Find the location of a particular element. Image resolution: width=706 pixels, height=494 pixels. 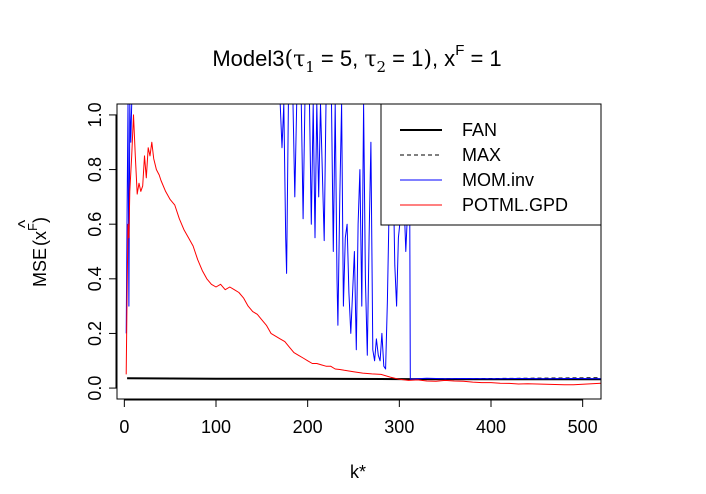

y-axis: 0.0 0.2 0.4 0.6 0.8 1.0 is located at coordinates (101, 251).